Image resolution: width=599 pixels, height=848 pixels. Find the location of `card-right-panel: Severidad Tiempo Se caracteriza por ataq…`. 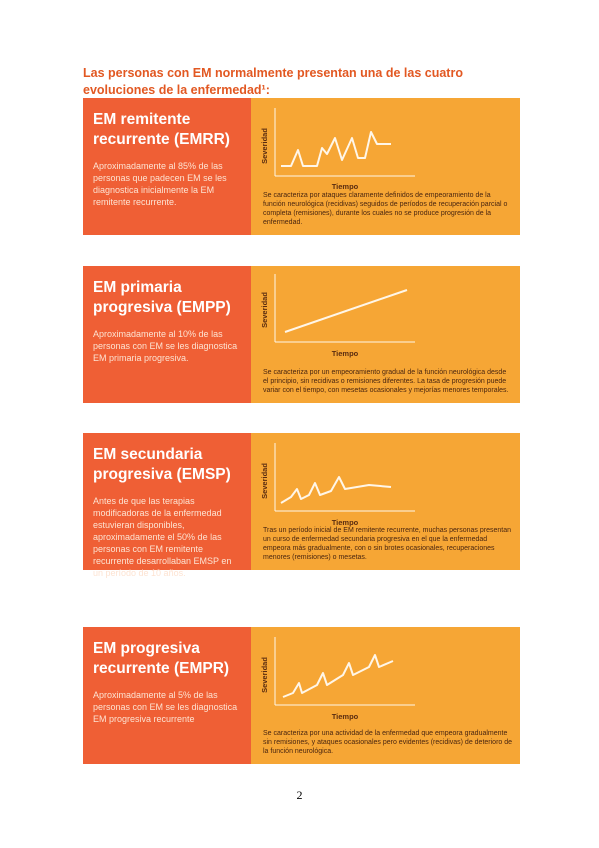

card-right-panel: Severidad Tiempo Se caracteriza por ataq… is located at coordinates (385, 166).